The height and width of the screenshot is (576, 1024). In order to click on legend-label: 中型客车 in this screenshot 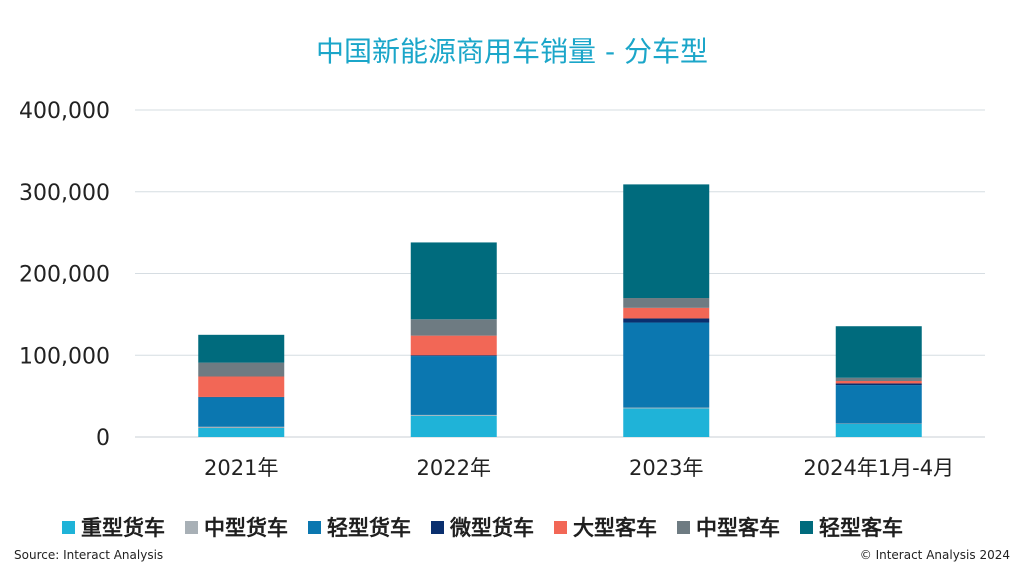, I will do `click(738, 528)`.